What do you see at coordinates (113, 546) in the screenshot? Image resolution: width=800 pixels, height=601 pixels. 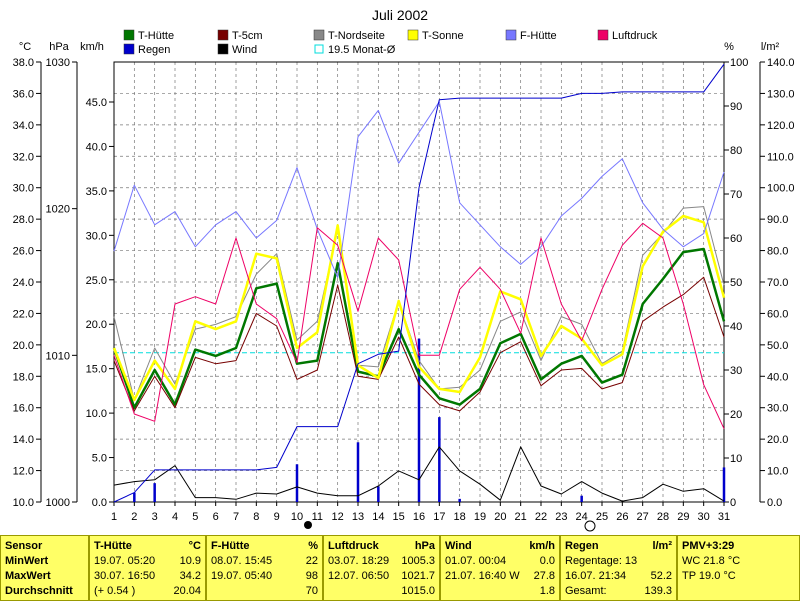 I see `stats-title: T-Hütte` at bounding box center [113, 546].